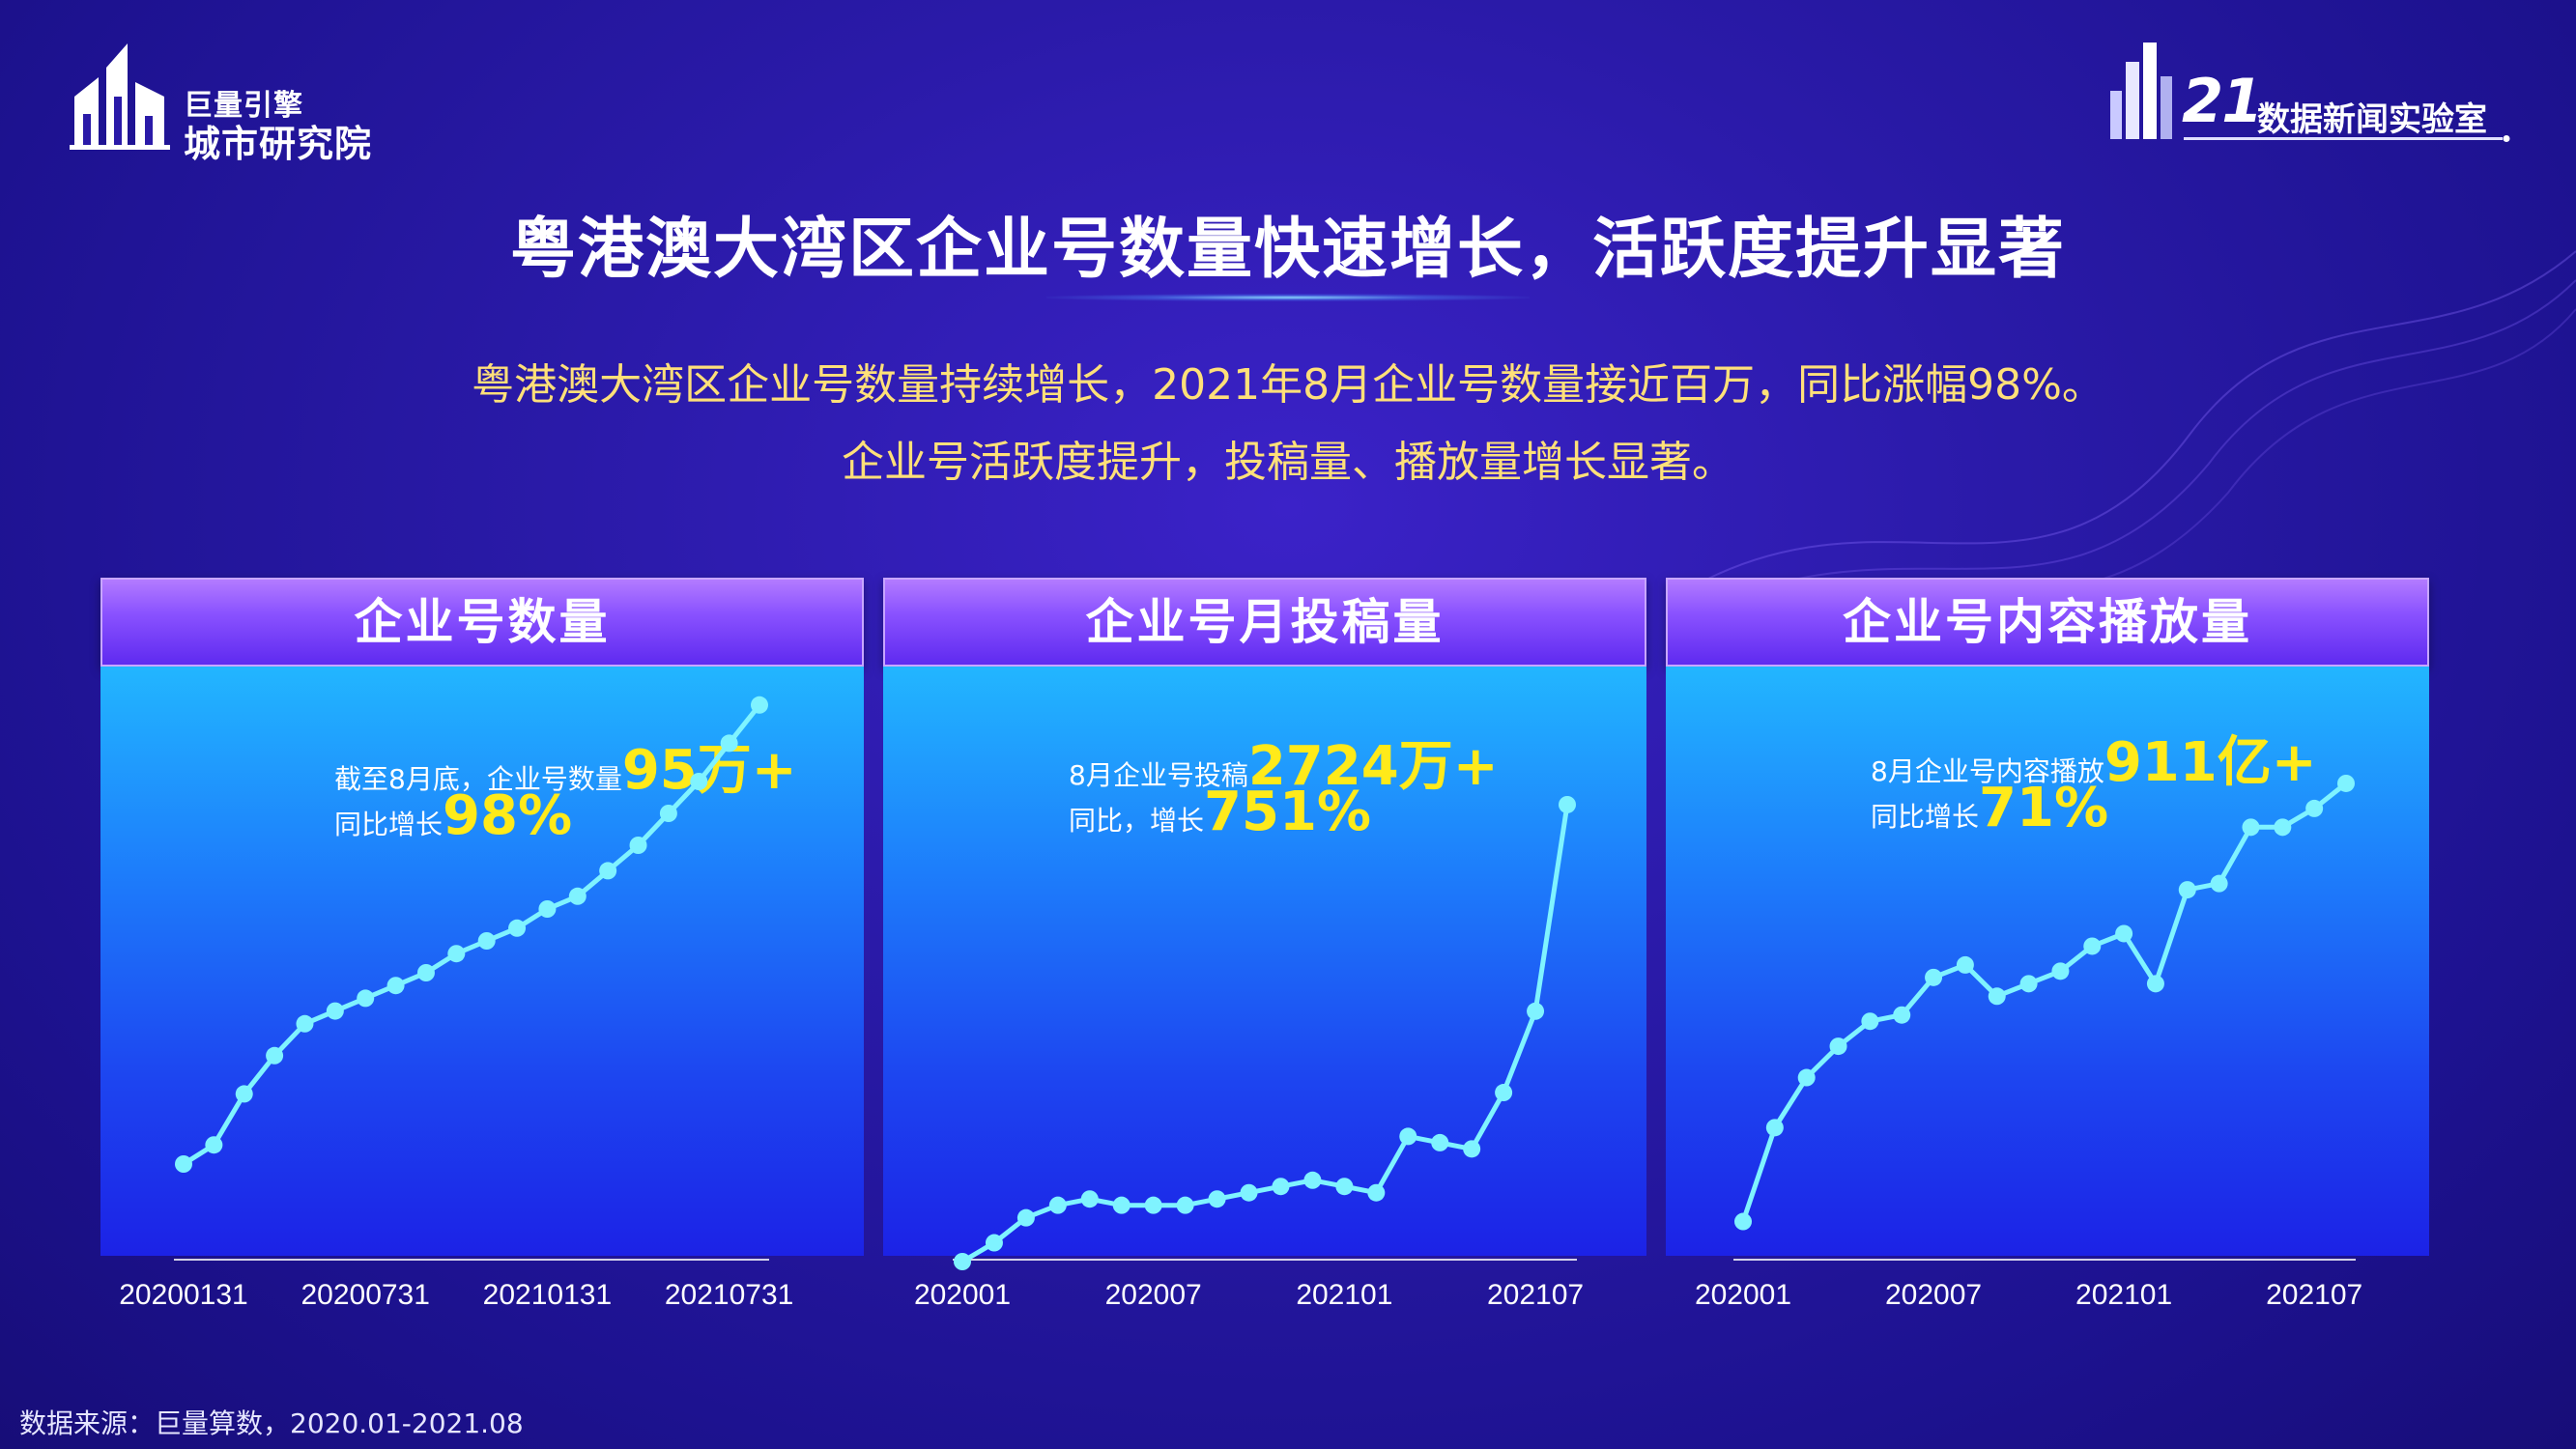  What do you see at coordinates (2223, 101) in the screenshot?
I see `logo-right-number: 21` at bounding box center [2223, 101].